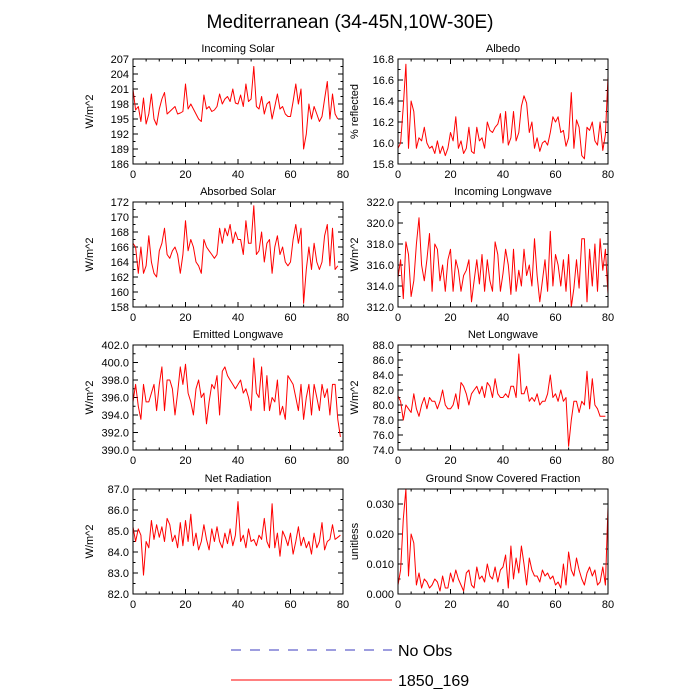  Describe the element at coordinates (115, 451) in the screenshot. I see `y-tick-label: 390.0` at that location.